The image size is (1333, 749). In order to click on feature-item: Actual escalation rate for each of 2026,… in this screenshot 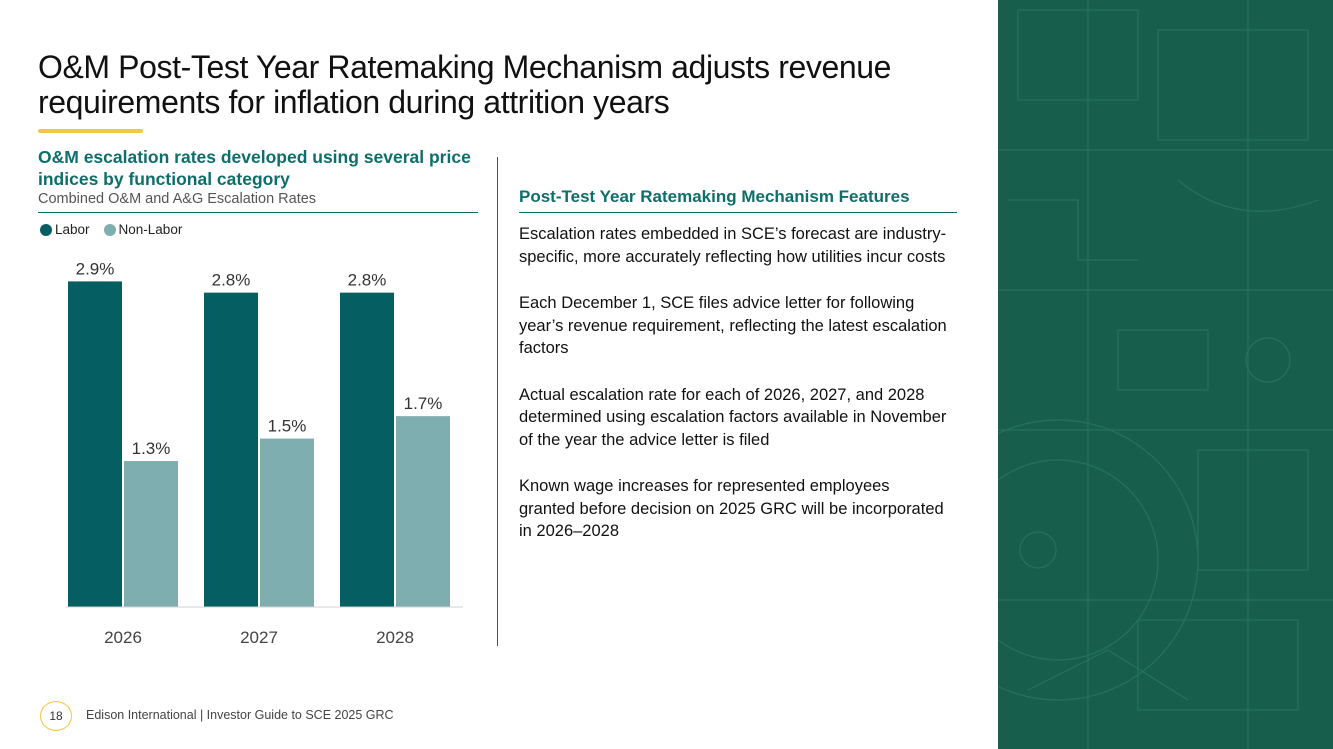, I will do `click(733, 417)`.